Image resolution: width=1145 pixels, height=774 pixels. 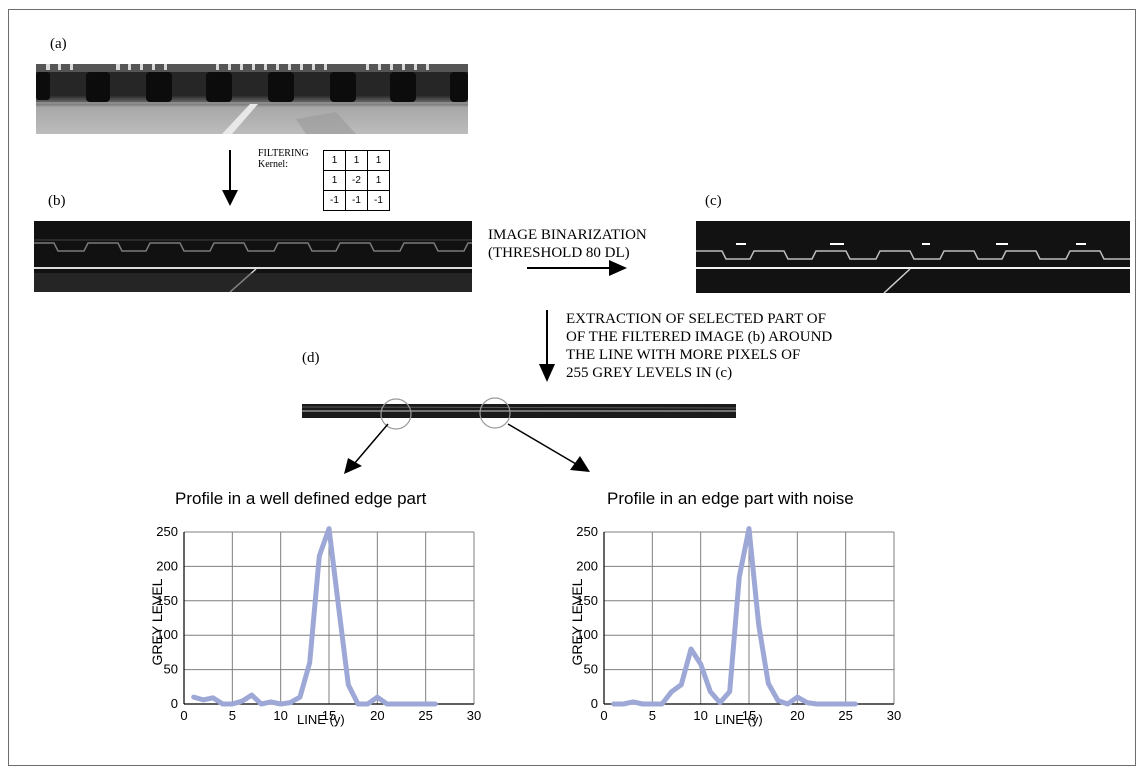 I want to click on edge-circle-noisy, so click(x=495, y=413).